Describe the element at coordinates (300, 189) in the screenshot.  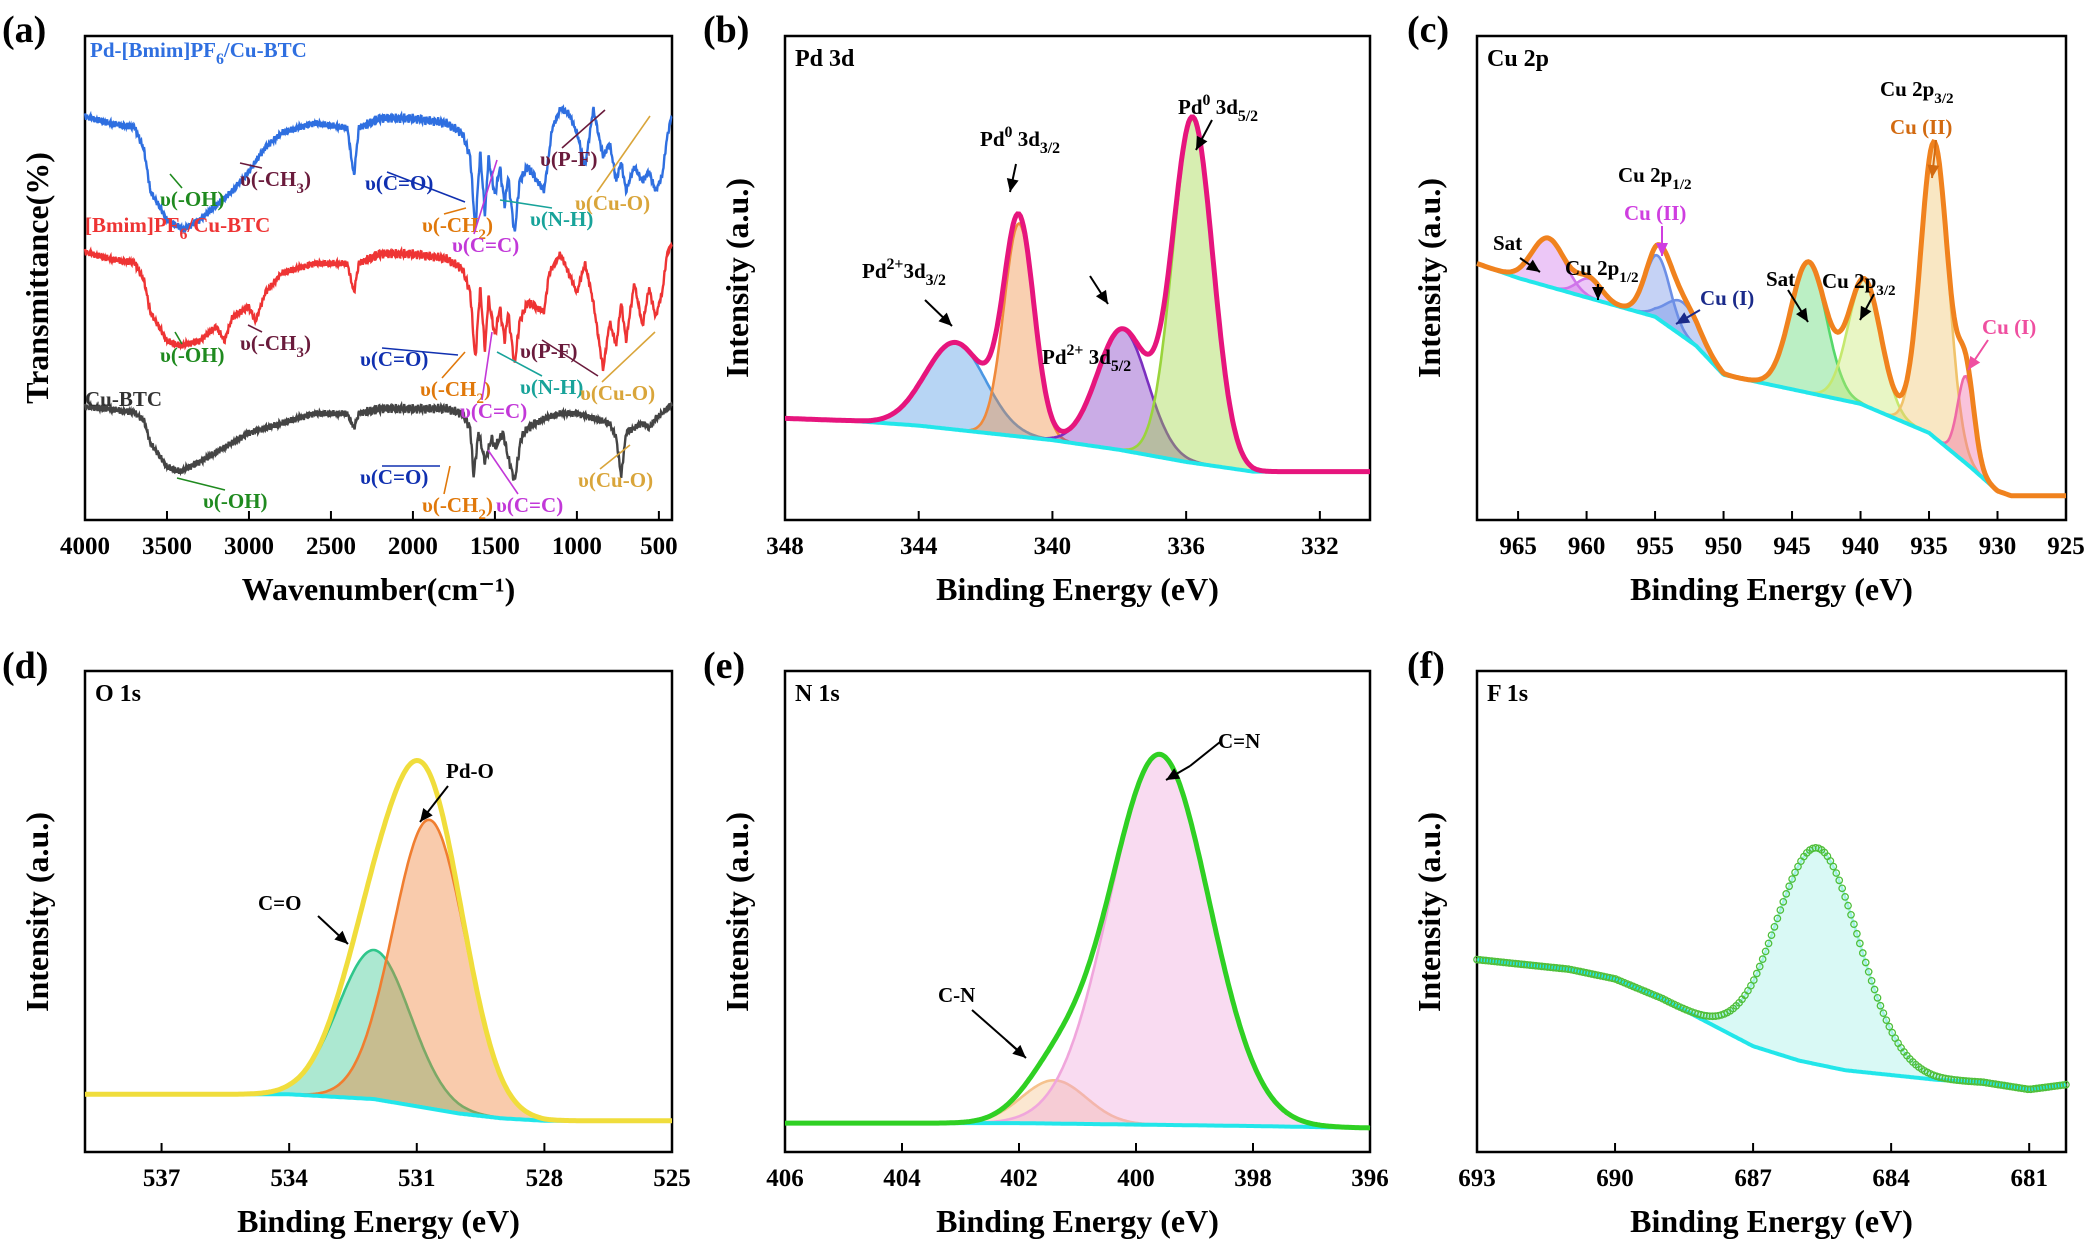
I see `annotation-part-sub: 3` at that location.